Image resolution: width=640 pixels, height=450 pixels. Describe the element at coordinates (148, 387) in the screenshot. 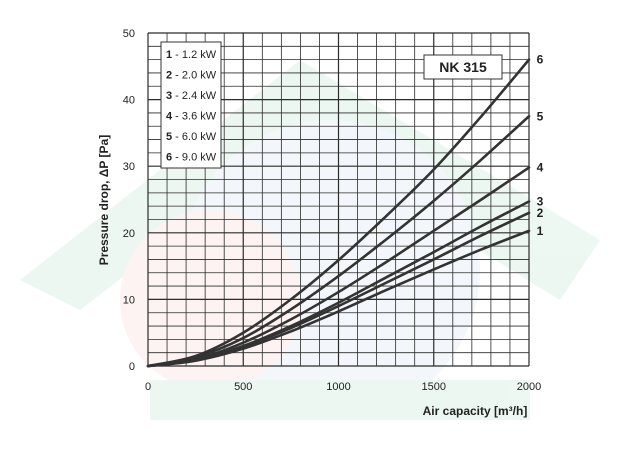

I see `x-tick-label: 0` at that location.